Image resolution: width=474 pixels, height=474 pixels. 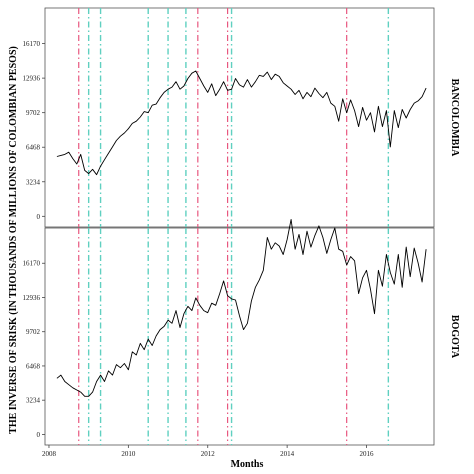 I want to click on x-tick-label-2: 2012, so click(x=208, y=454).